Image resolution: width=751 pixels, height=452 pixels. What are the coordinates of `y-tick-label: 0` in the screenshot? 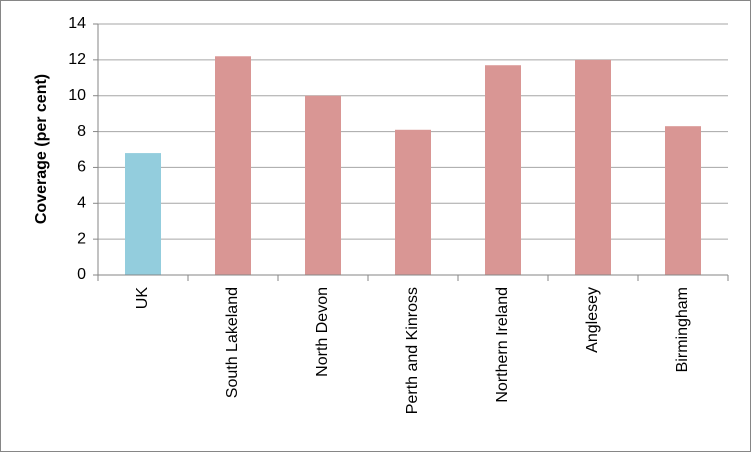 It's located at (81, 274).